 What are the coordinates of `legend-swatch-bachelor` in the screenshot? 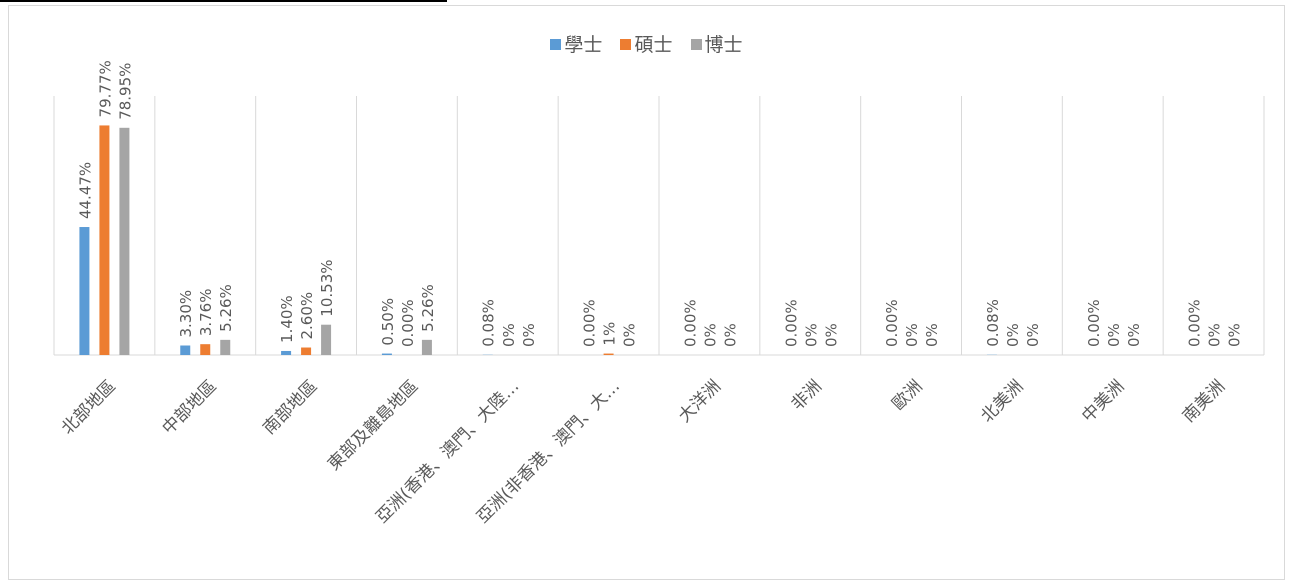 It's located at (556, 44).